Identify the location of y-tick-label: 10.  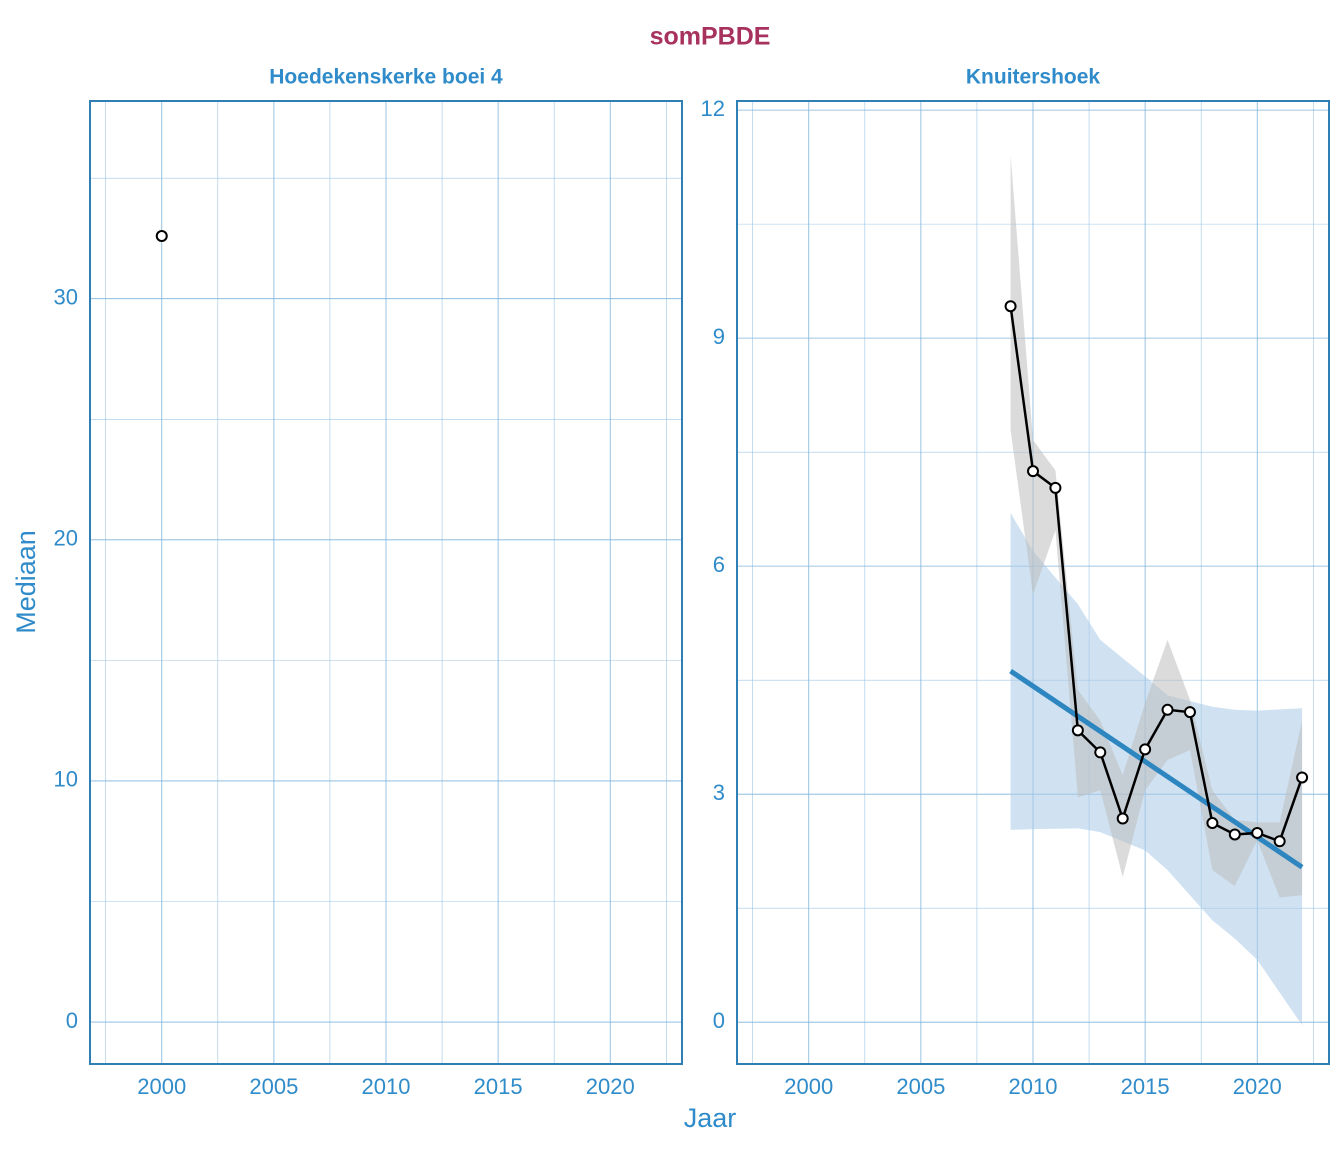
(66, 779).